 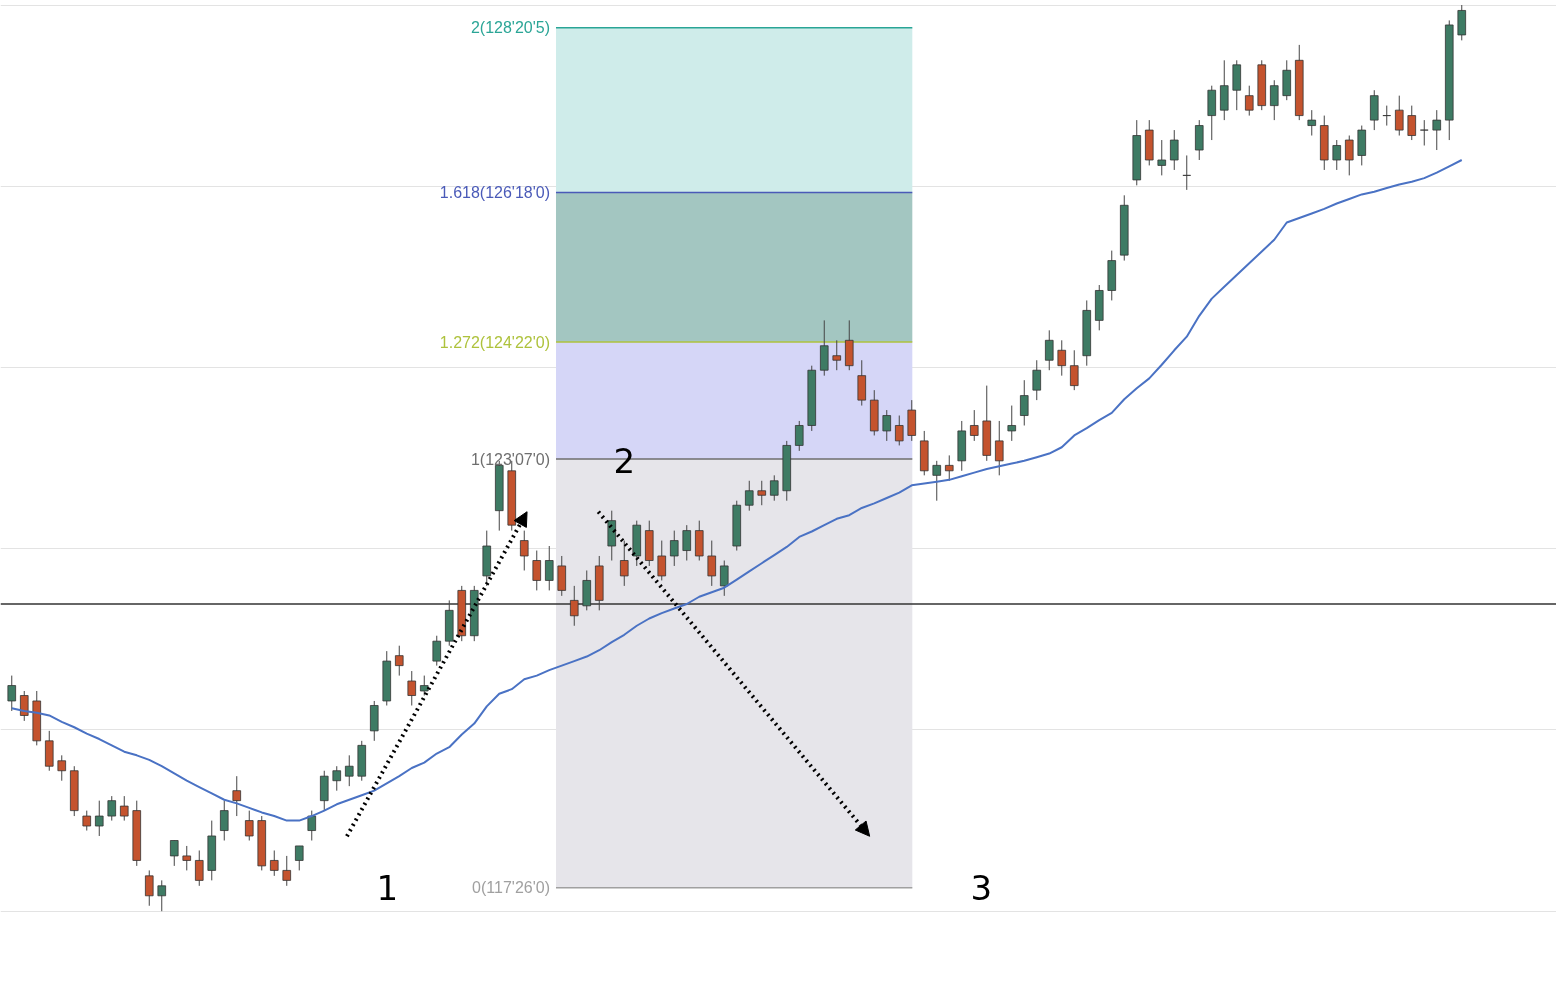 I want to click on annotation: 0(117'26'0), so click(x=511, y=888).